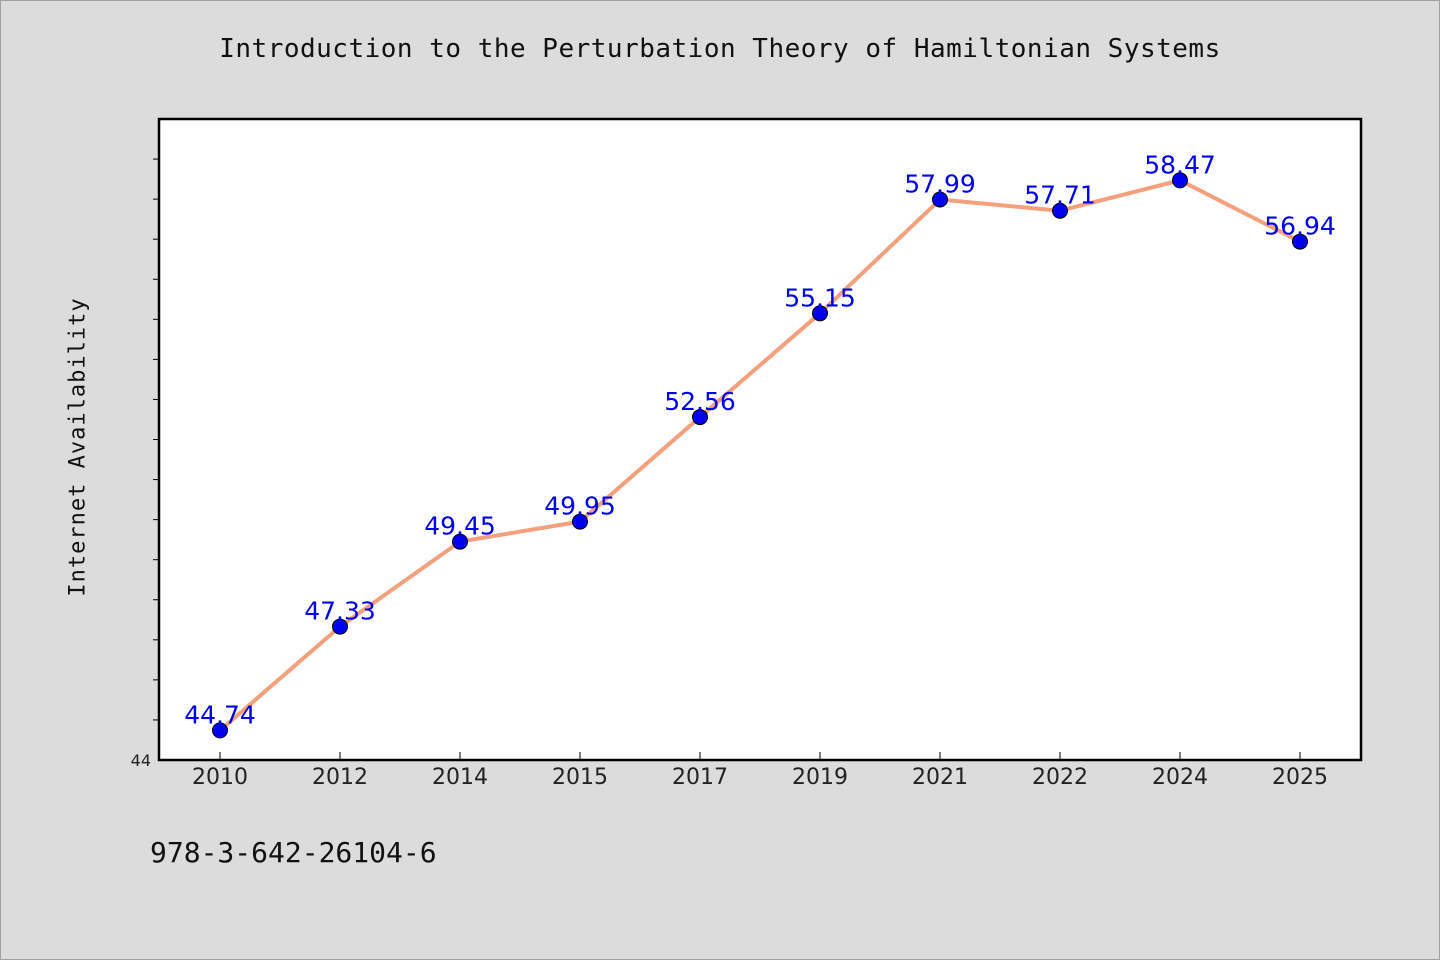  I want to click on data-label: 57.71, so click(1060, 195).